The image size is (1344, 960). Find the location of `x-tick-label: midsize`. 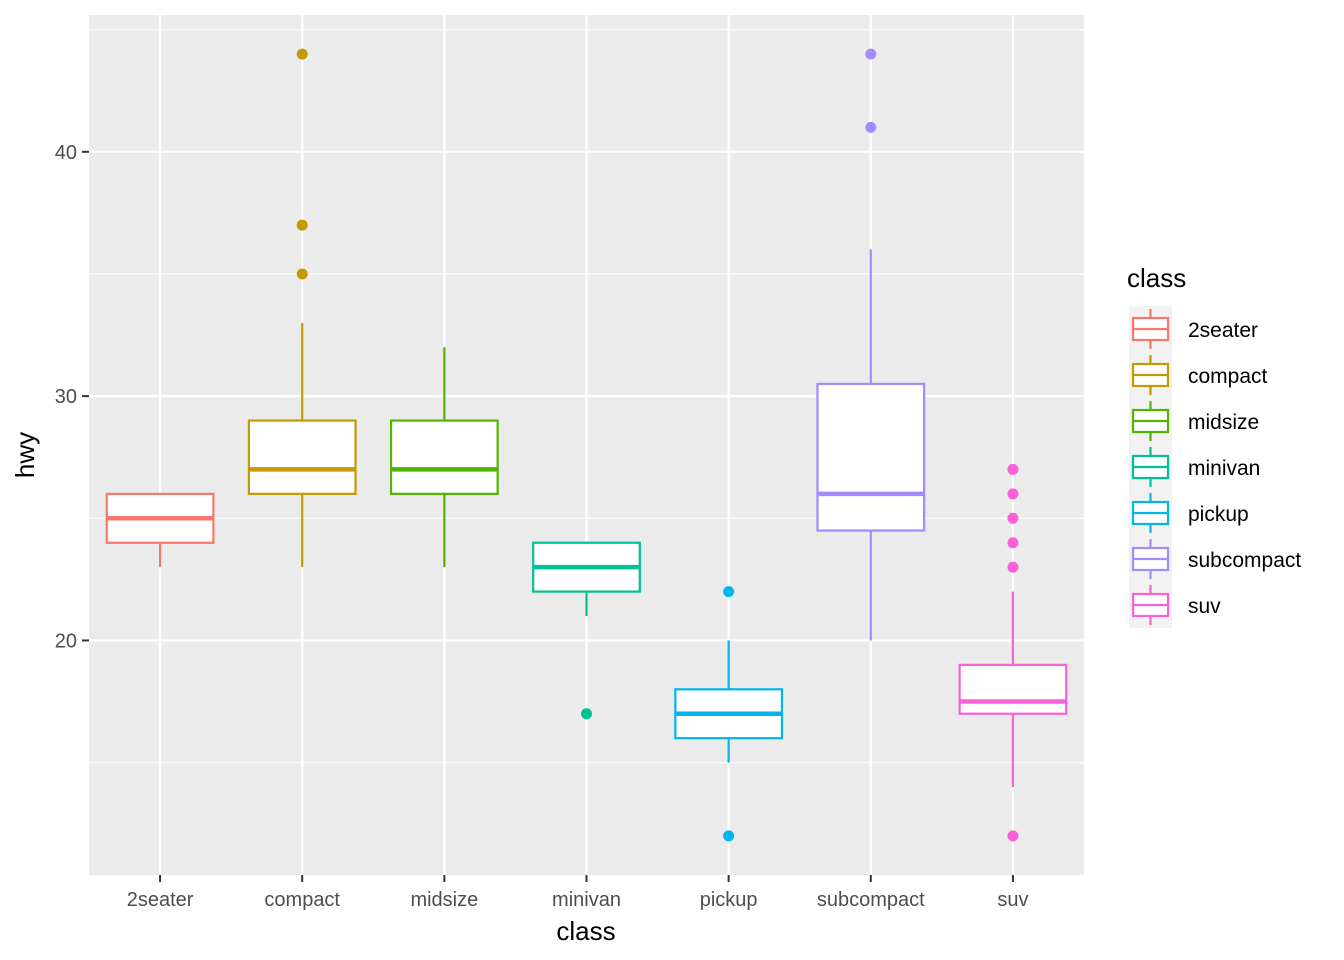

x-tick-label: midsize is located at coordinates (444, 900).